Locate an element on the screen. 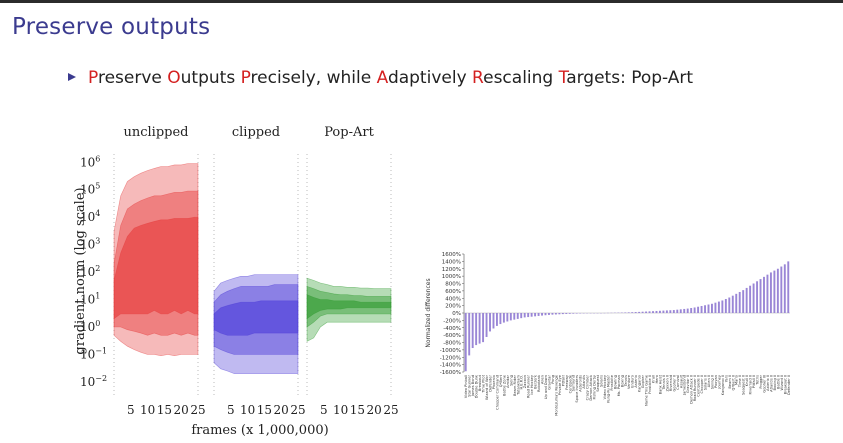 This screenshot has height=443, width=843. bar-category-label: Video Hockey is located at coordinates (605, 386).